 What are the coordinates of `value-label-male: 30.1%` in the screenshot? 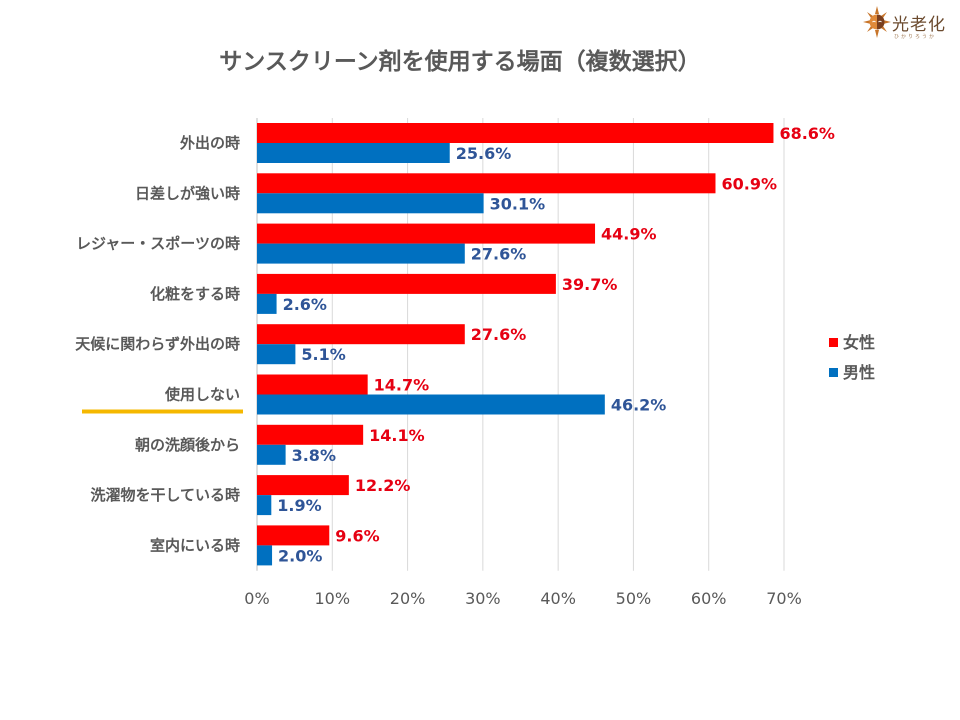 It's located at (518, 203).